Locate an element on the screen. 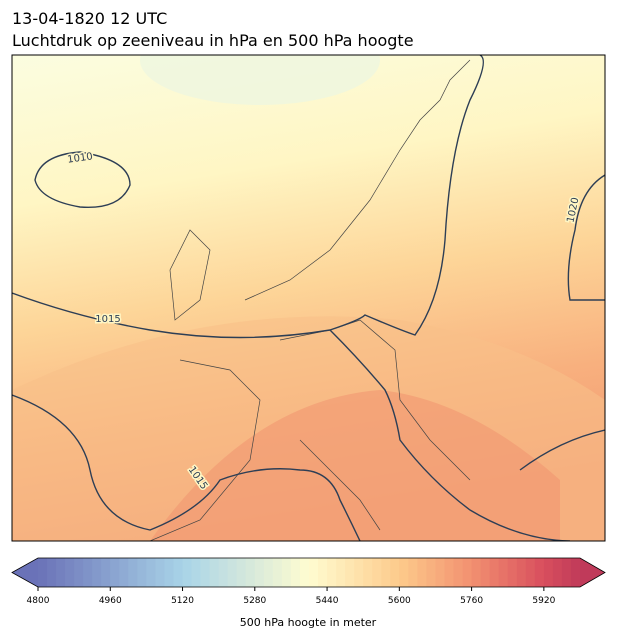 This screenshot has height=639, width=618. colorbar-tick-label: 5280 is located at coordinates (254, 601).